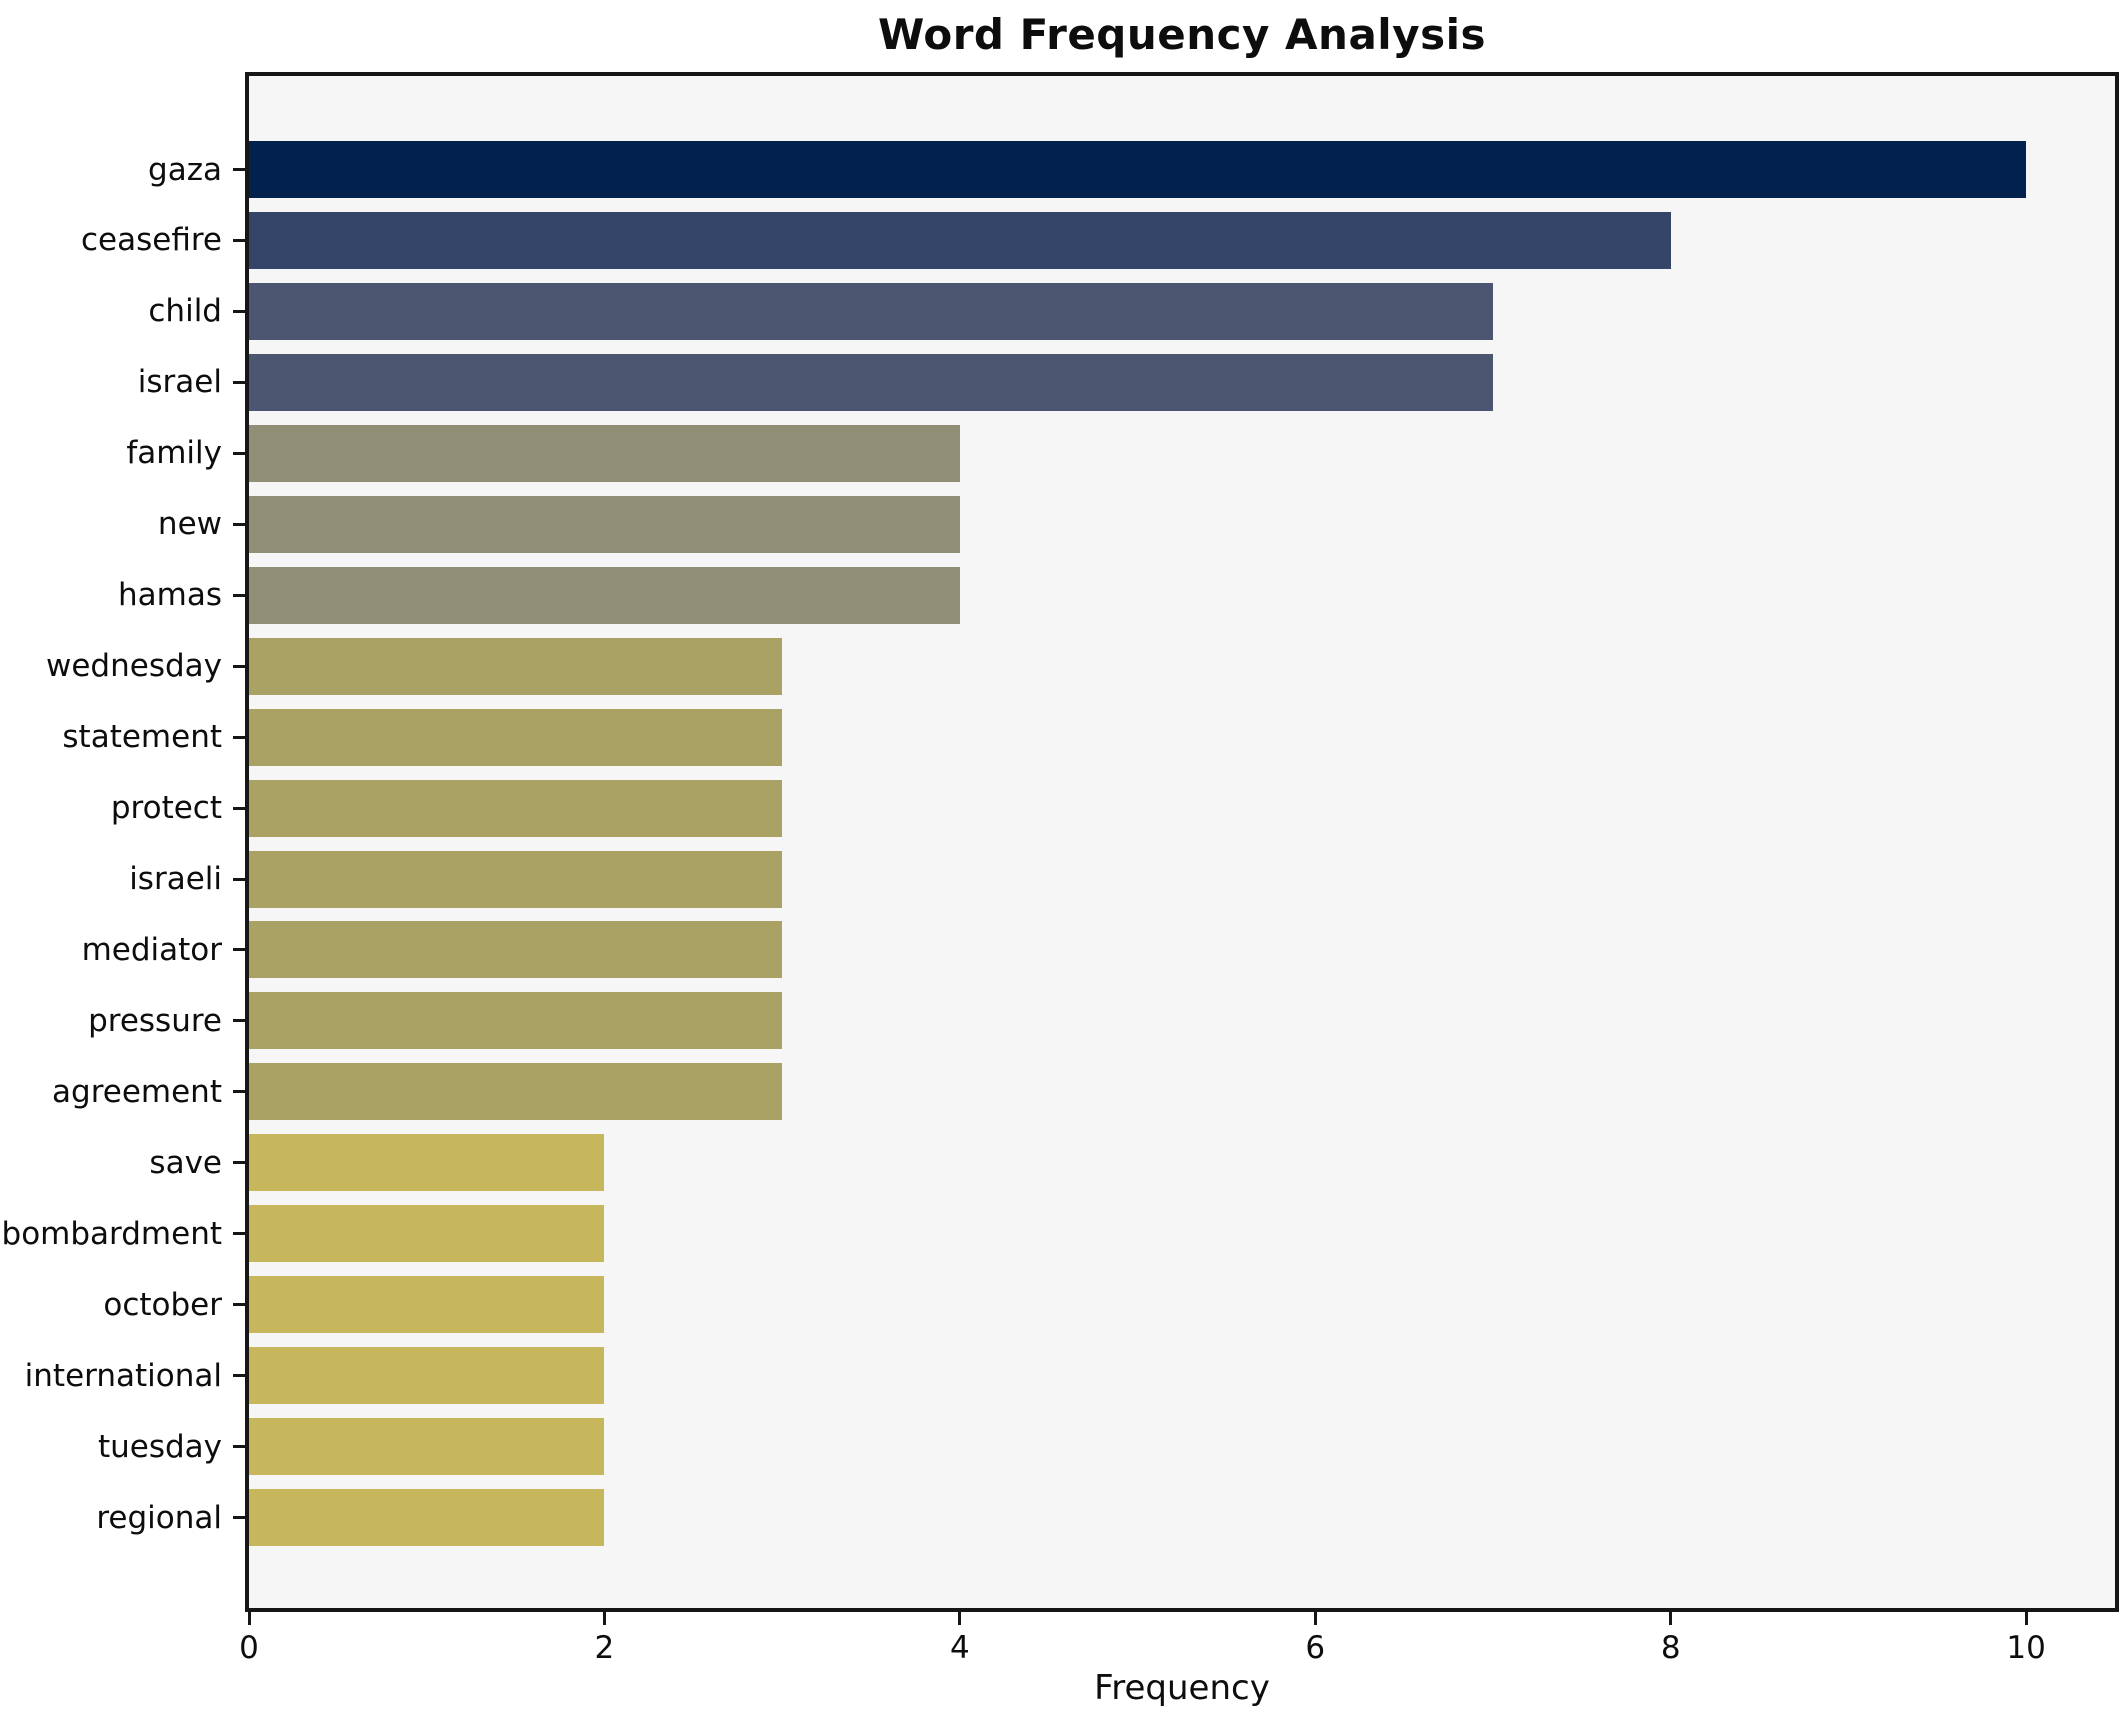  I want to click on bar-gaza, so click(1138, 169).